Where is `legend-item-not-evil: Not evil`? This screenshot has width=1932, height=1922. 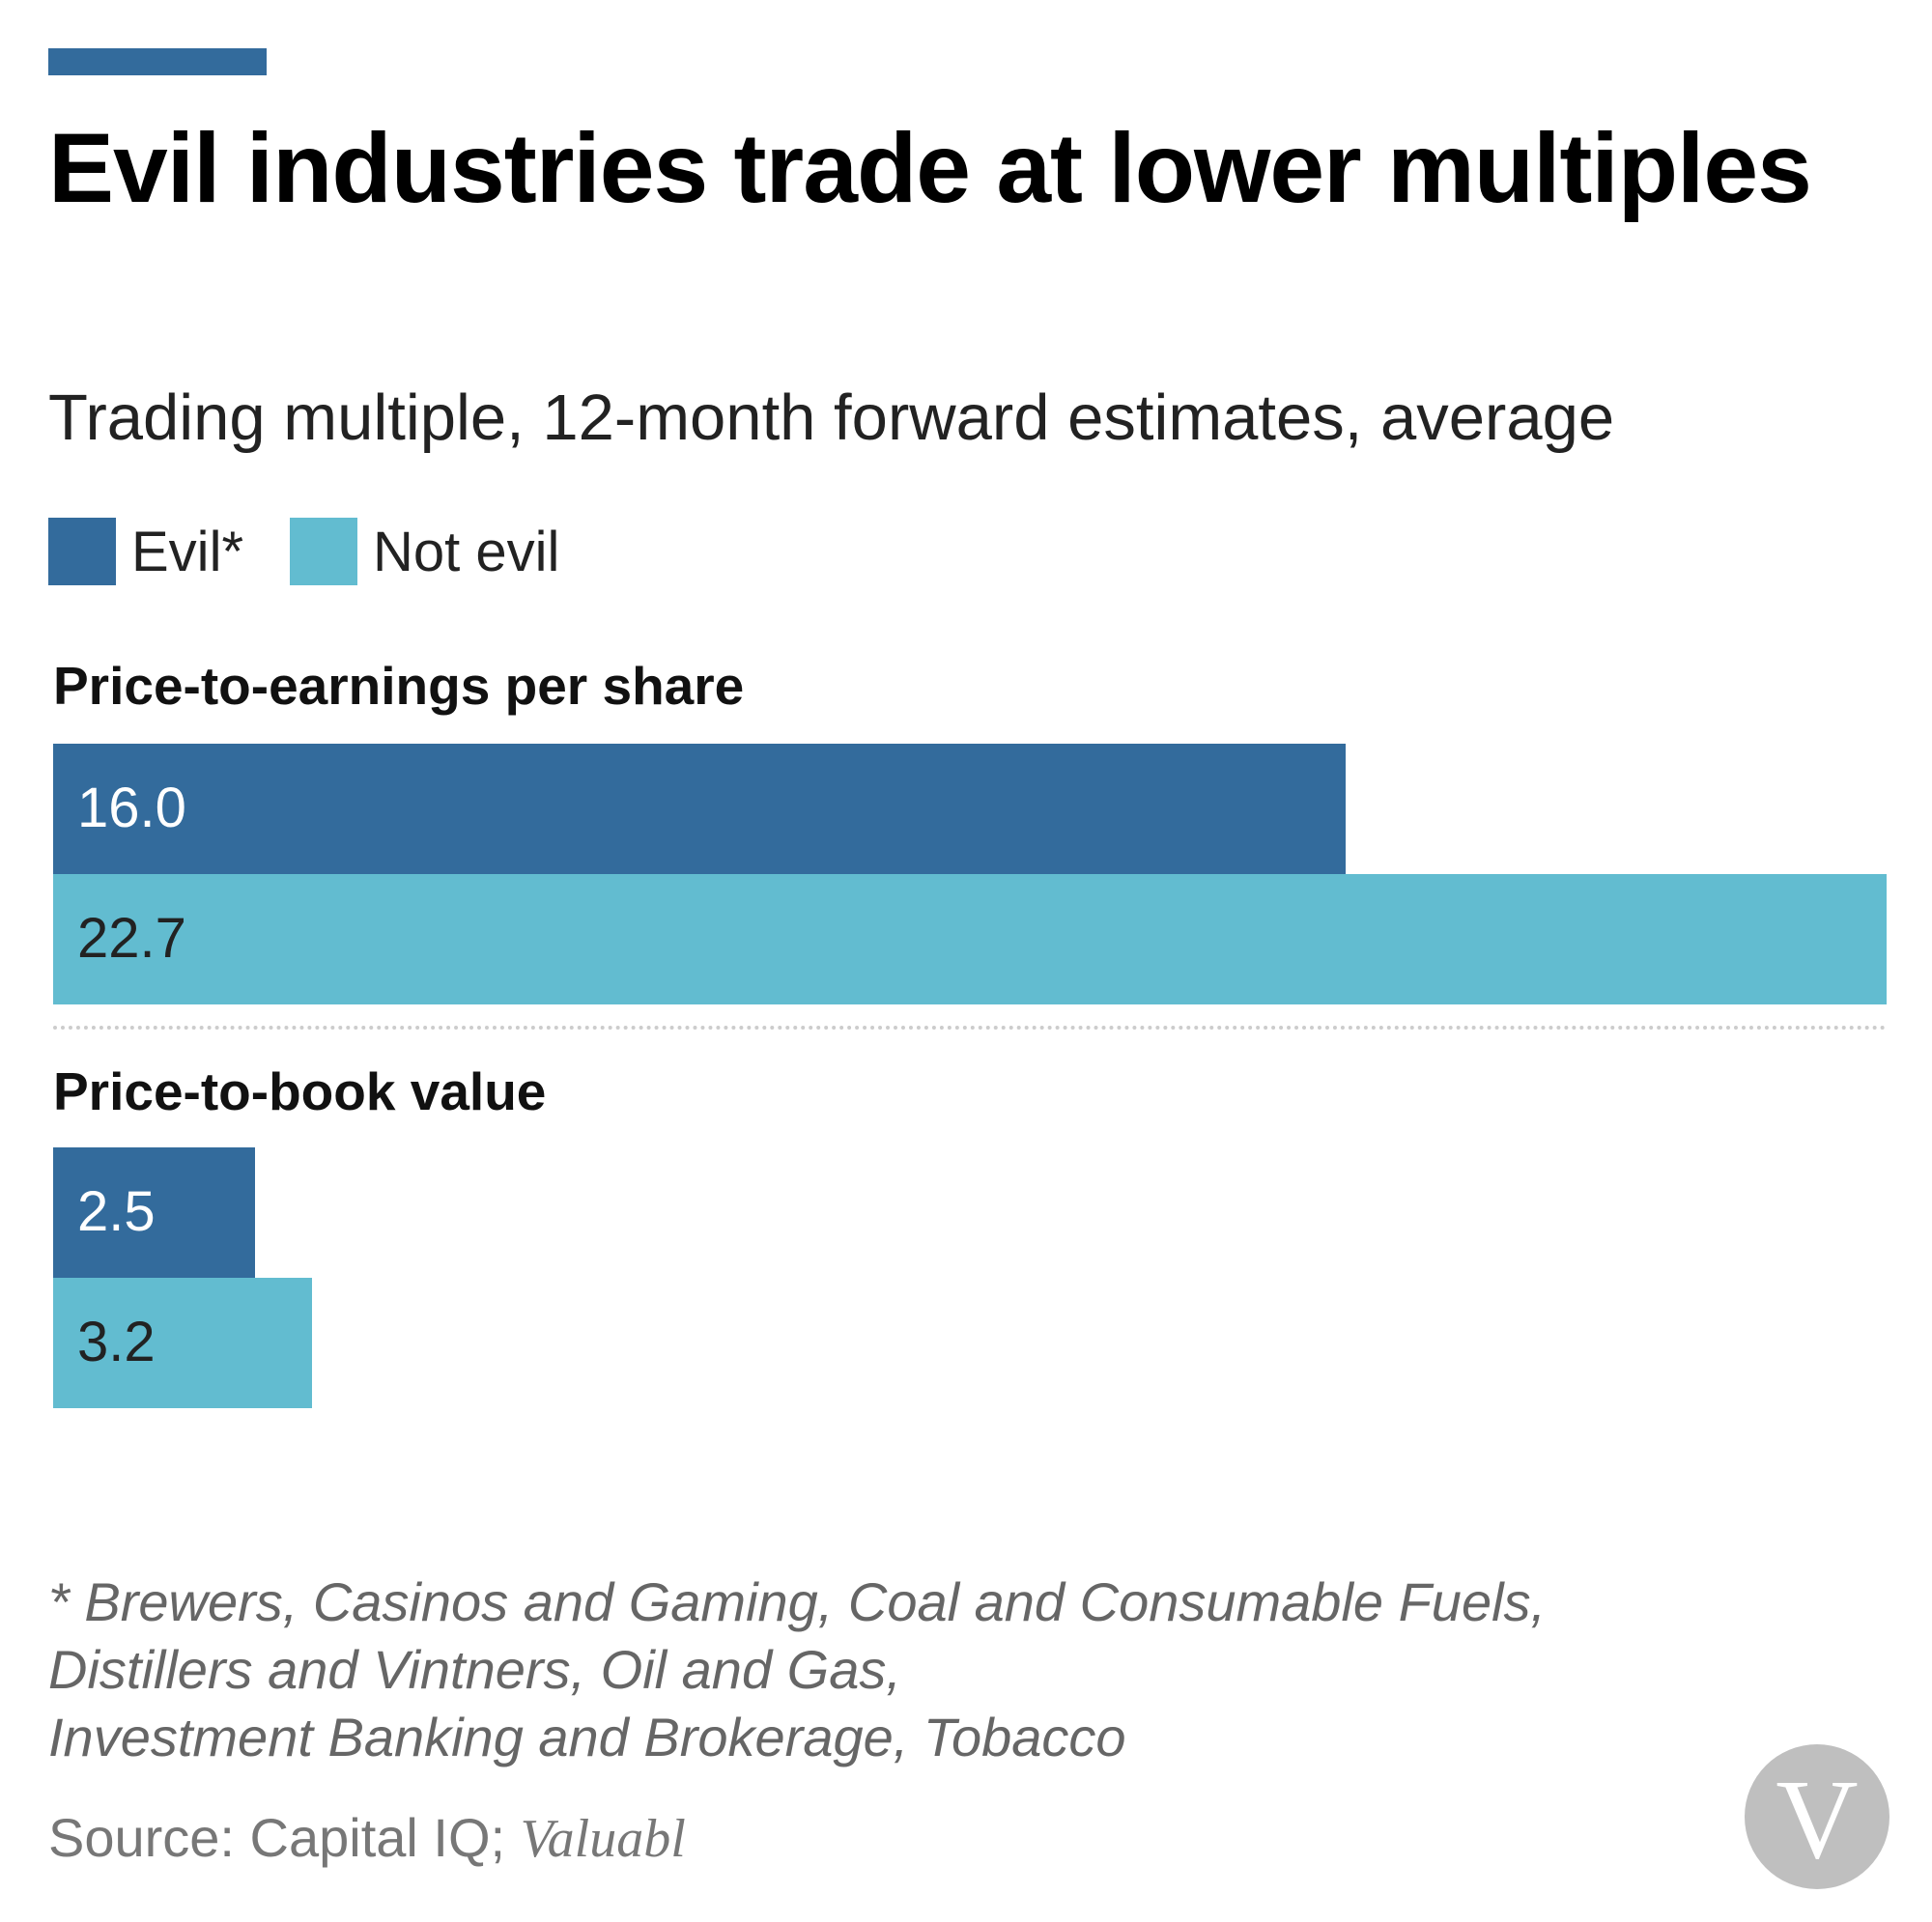
legend-item-not-evil: Not evil is located at coordinates (424, 551).